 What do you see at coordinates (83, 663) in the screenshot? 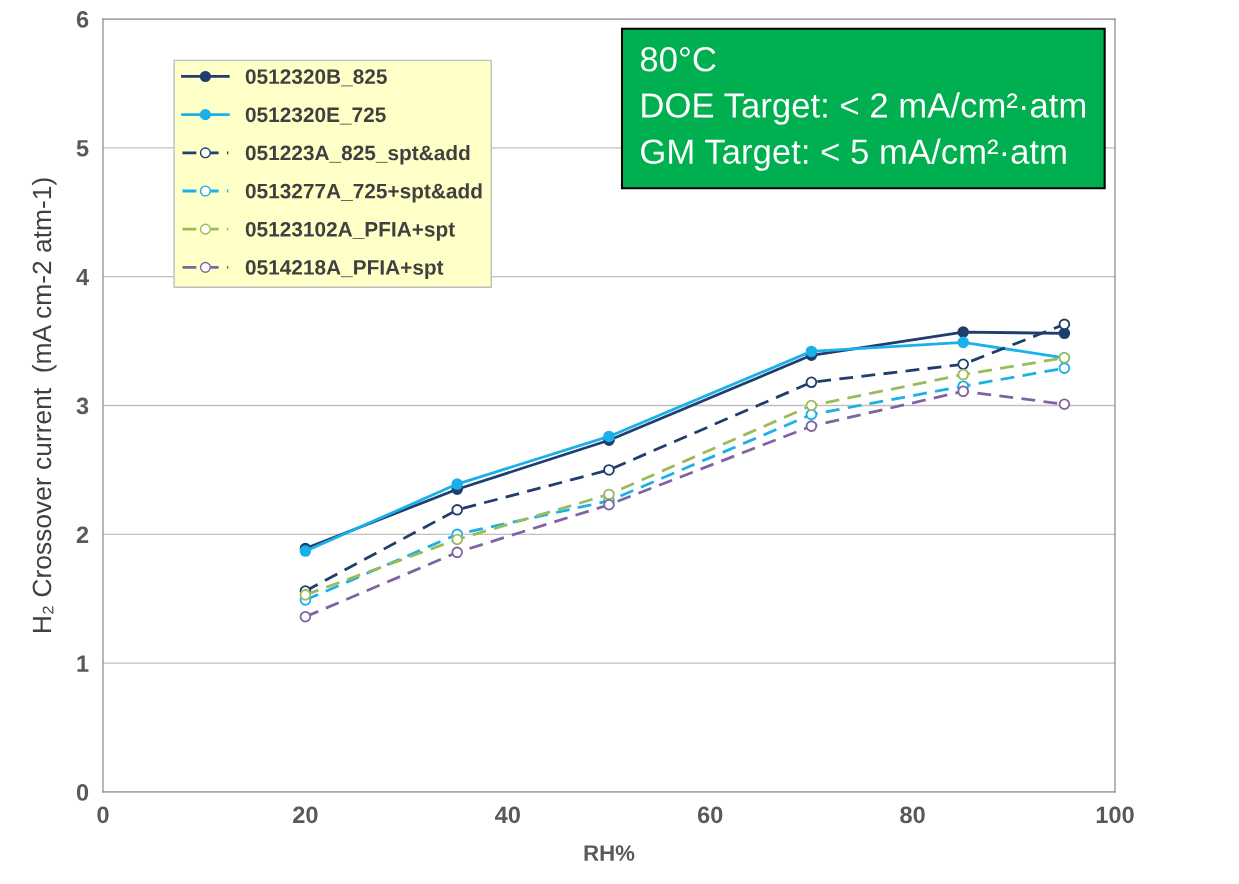
I see `y-tick-label: 1` at bounding box center [83, 663].